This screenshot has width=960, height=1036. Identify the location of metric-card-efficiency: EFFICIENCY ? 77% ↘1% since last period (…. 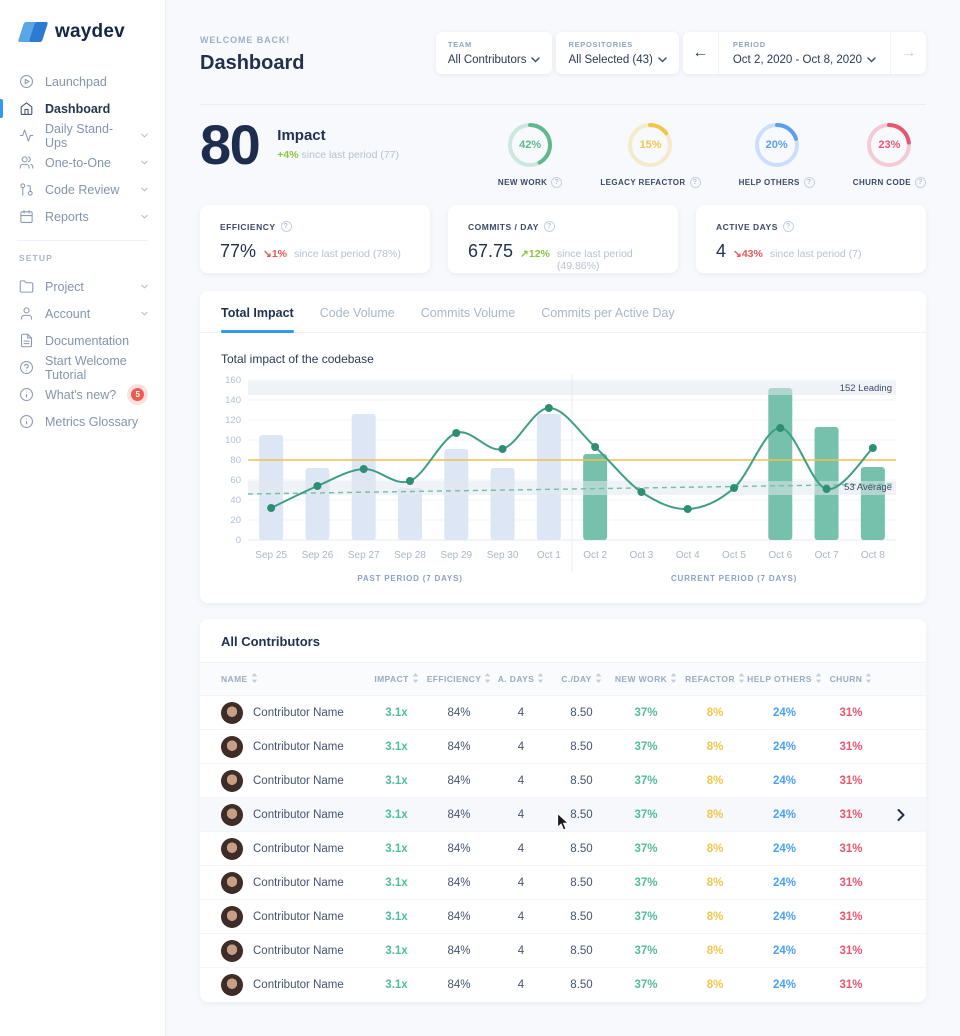
(315, 239).